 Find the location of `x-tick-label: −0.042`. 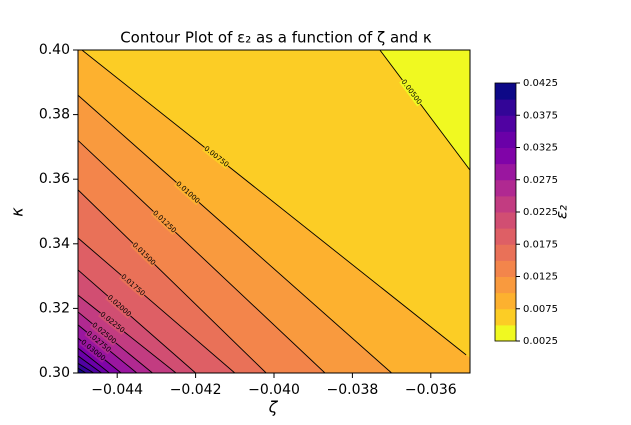

x-tick-label: −0.042 is located at coordinates (196, 390).